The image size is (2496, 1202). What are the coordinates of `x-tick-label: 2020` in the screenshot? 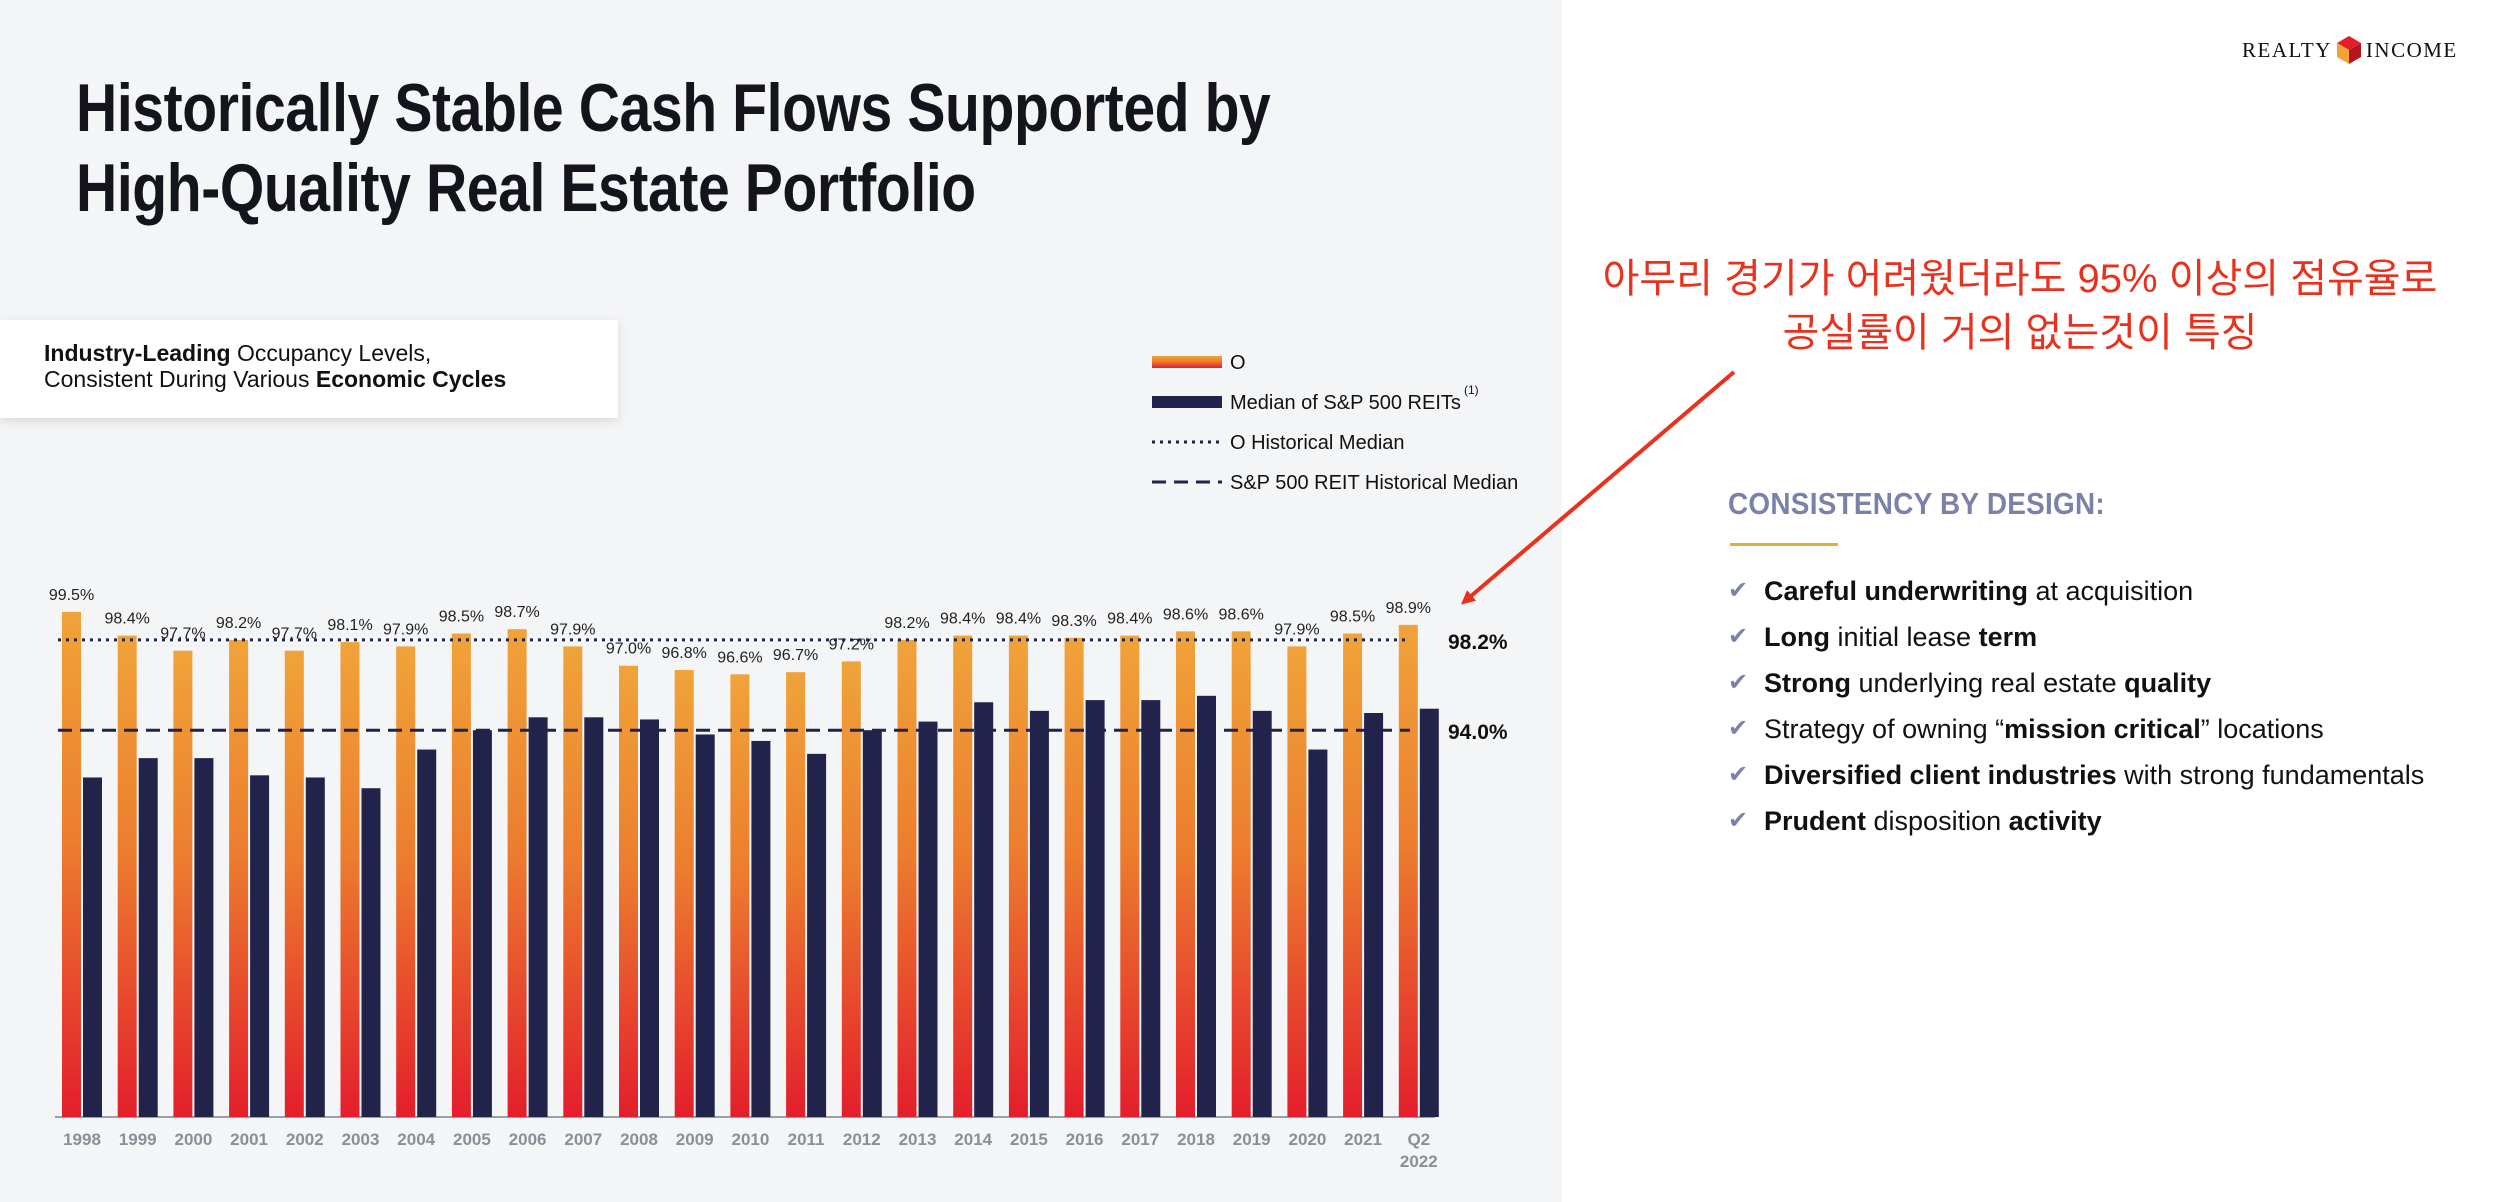 It's located at (1307, 1139).